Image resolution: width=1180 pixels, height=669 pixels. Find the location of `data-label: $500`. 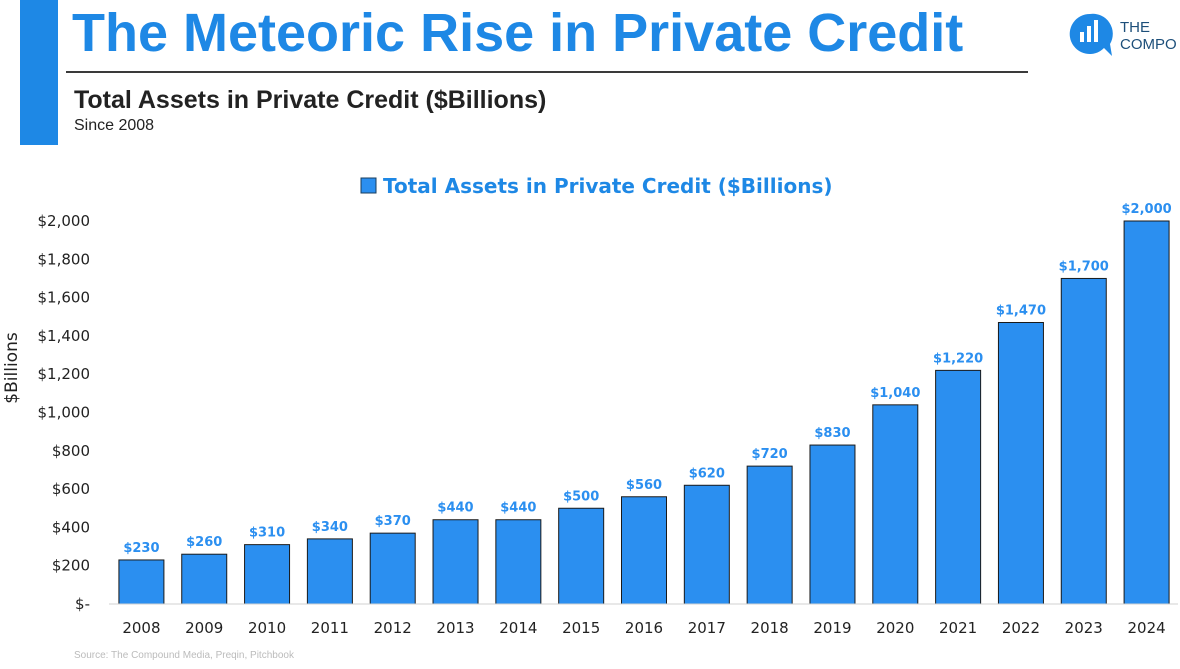

data-label: $500 is located at coordinates (581, 496).